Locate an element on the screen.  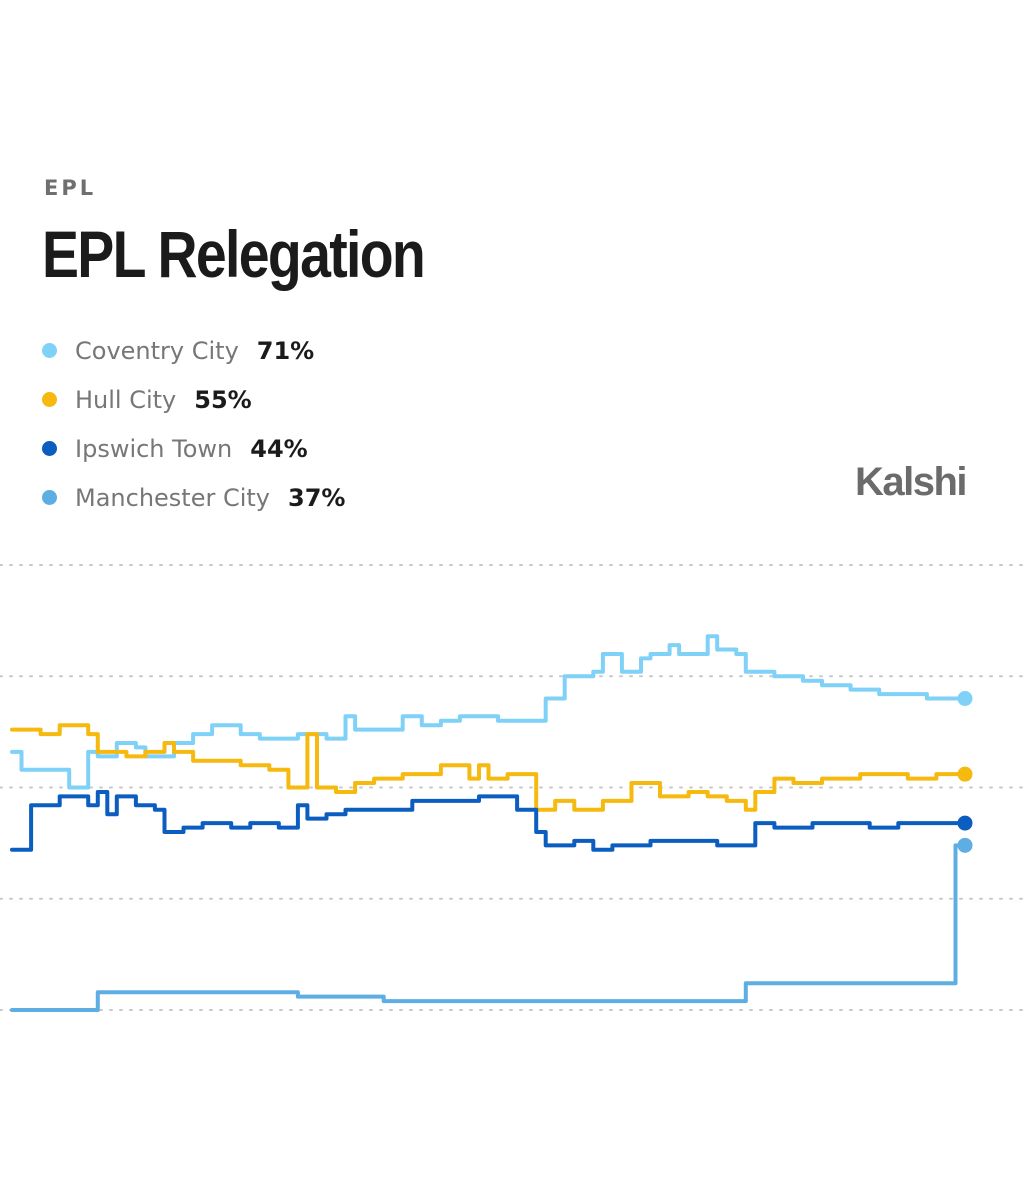
chart-endpoints is located at coordinates (965, 772).